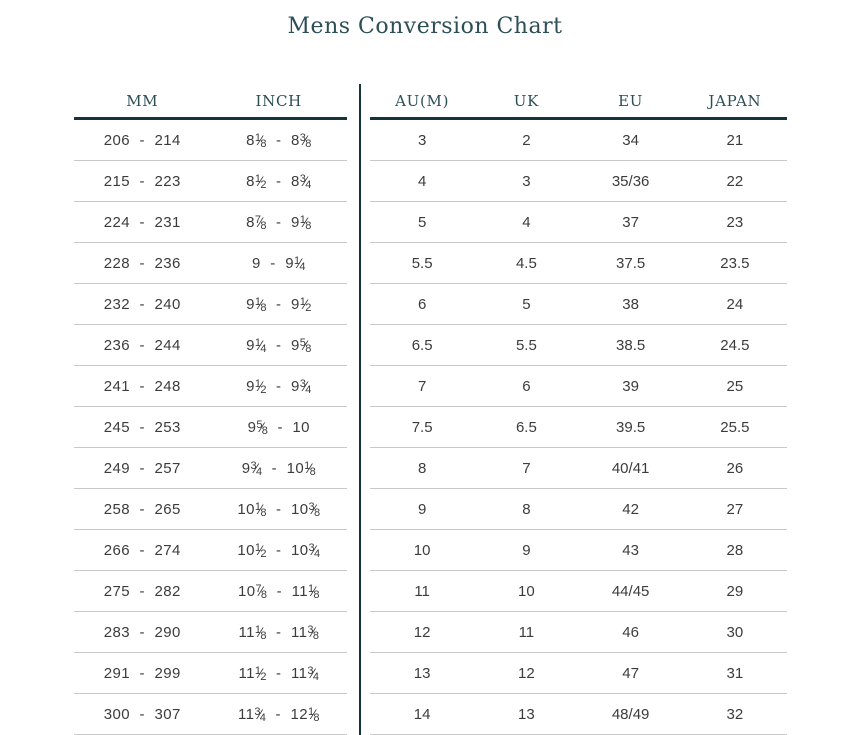 The image size is (850, 735). Describe the element at coordinates (578, 427) in the screenshot. I see `table-row: 7.5 6.5 39.5 25.5` at that location.